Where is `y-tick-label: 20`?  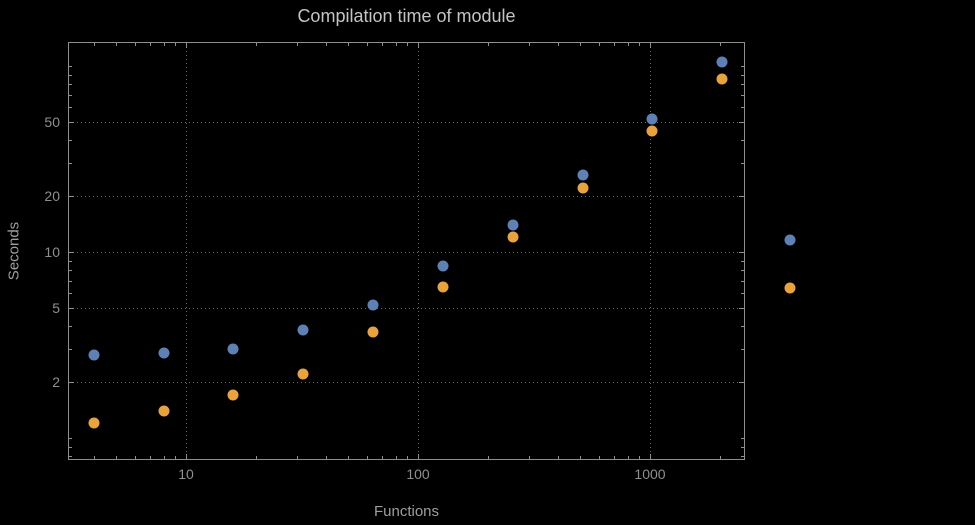 y-tick-label: 20 is located at coordinates (52, 196).